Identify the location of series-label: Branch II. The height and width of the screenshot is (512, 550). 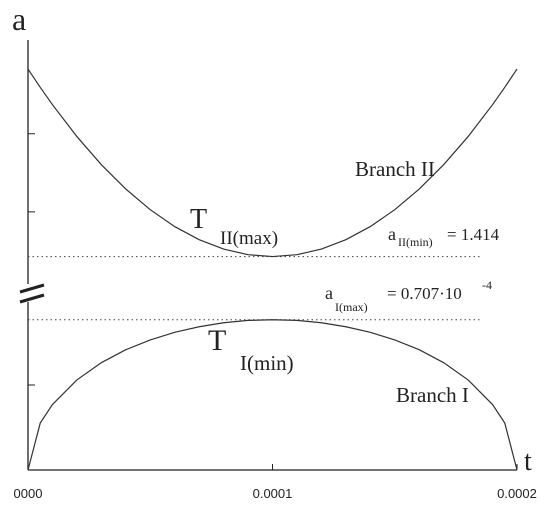
(395, 169).